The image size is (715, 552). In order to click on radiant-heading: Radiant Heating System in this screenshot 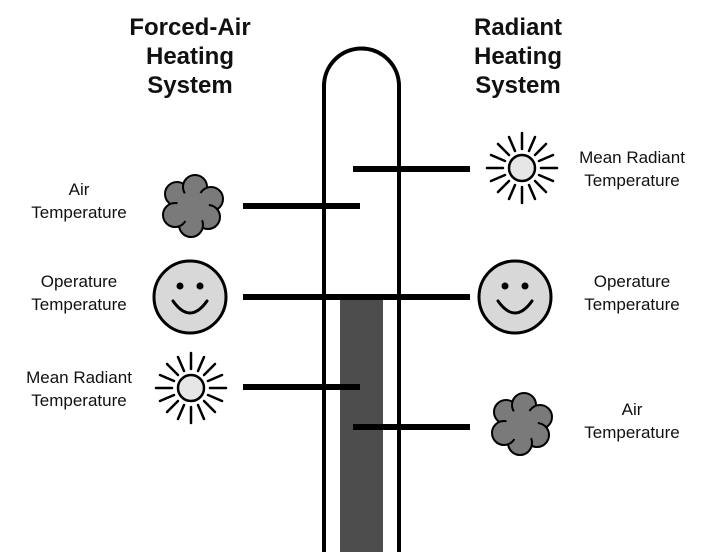, I will do `click(518, 56)`.